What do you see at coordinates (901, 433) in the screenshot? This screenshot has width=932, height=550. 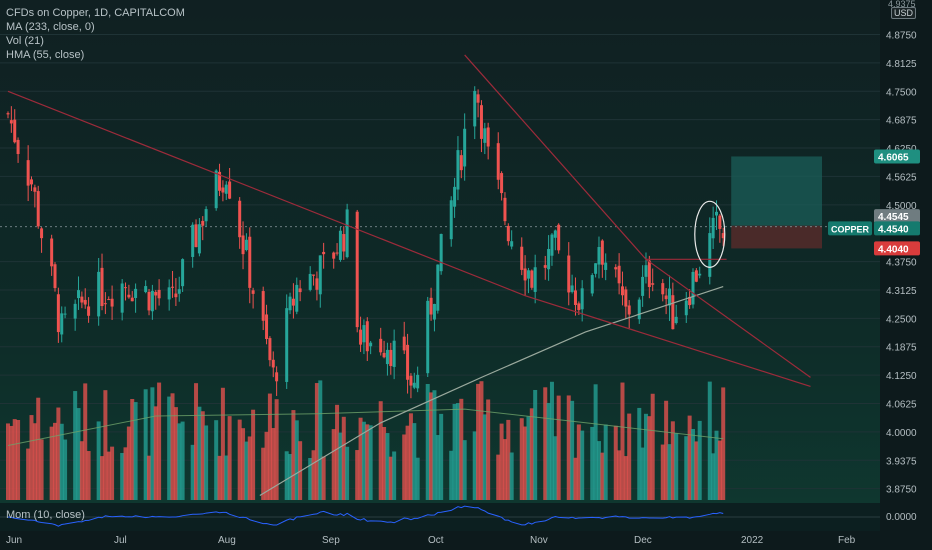 I see `price-tick-label: 4.0000` at bounding box center [901, 433].